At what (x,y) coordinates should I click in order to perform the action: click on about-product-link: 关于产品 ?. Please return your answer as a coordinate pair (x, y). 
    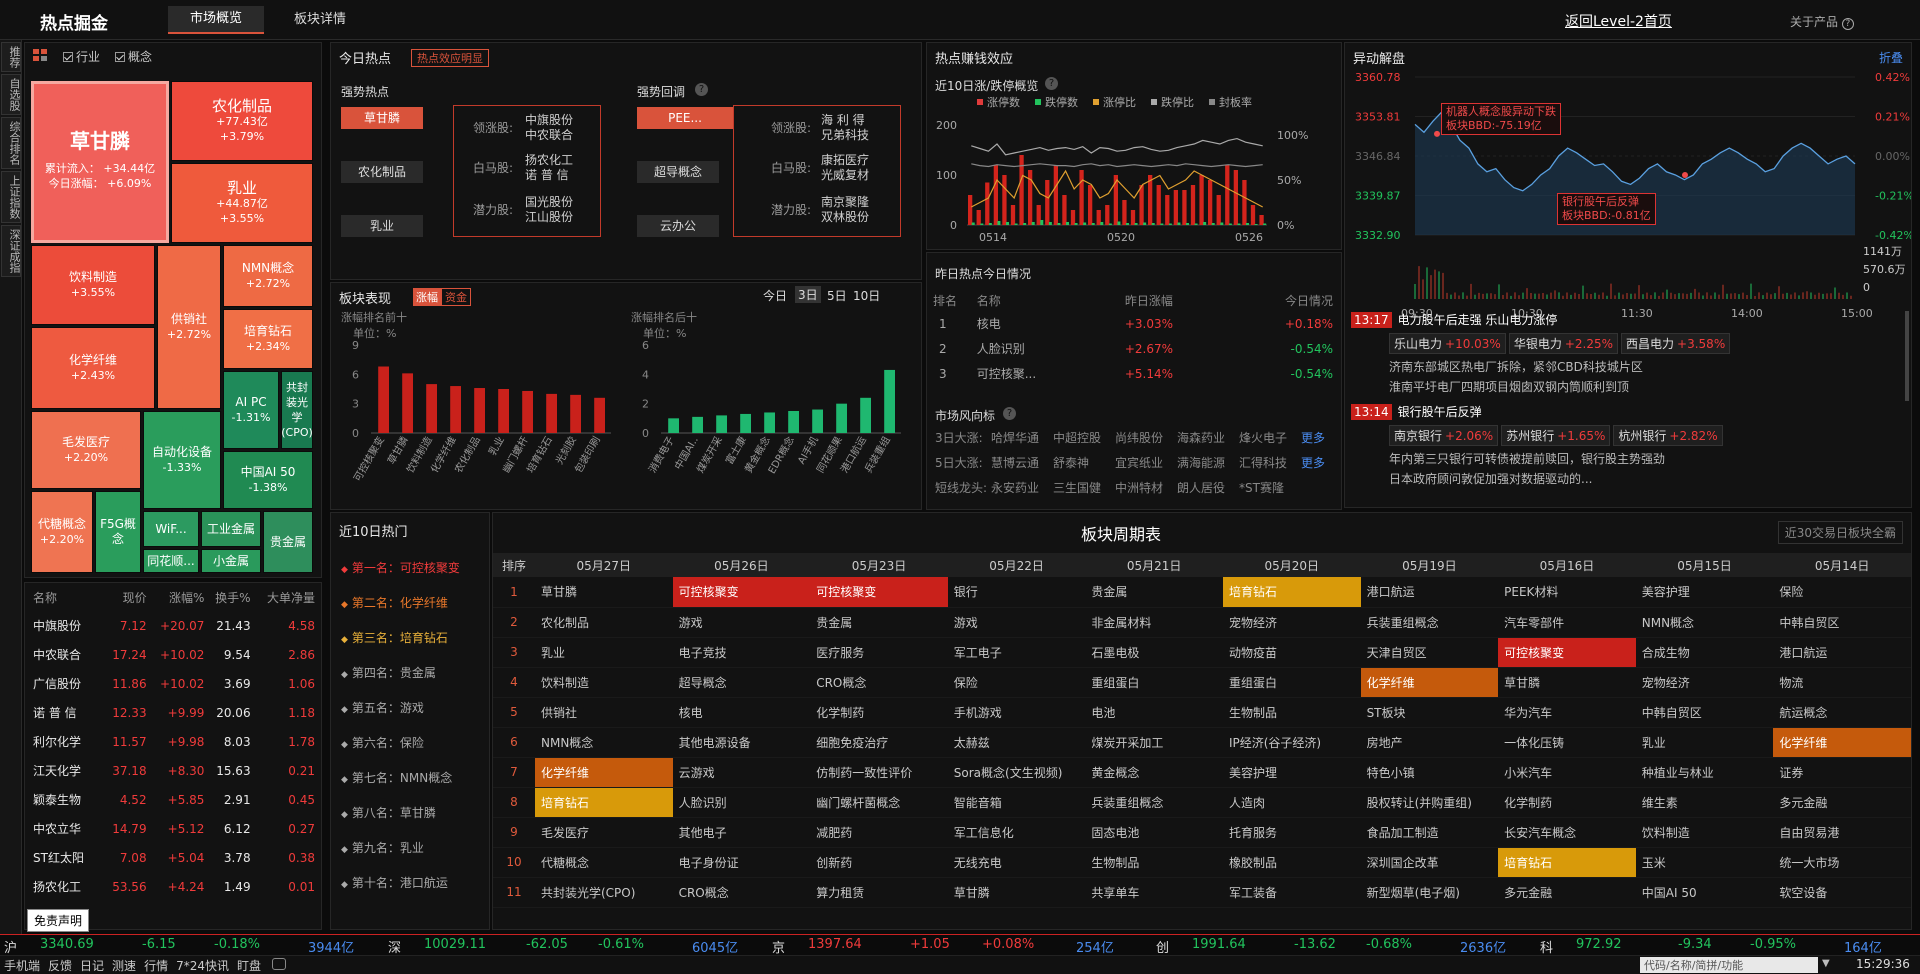
    Looking at the image, I should click on (1822, 21).